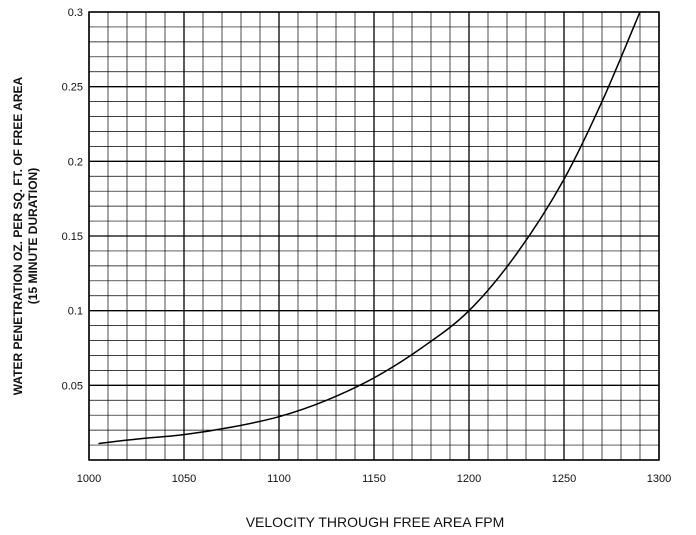  Describe the element at coordinates (75, 162) in the screenshot. I see `y-tick-label: 0.2` at that location.